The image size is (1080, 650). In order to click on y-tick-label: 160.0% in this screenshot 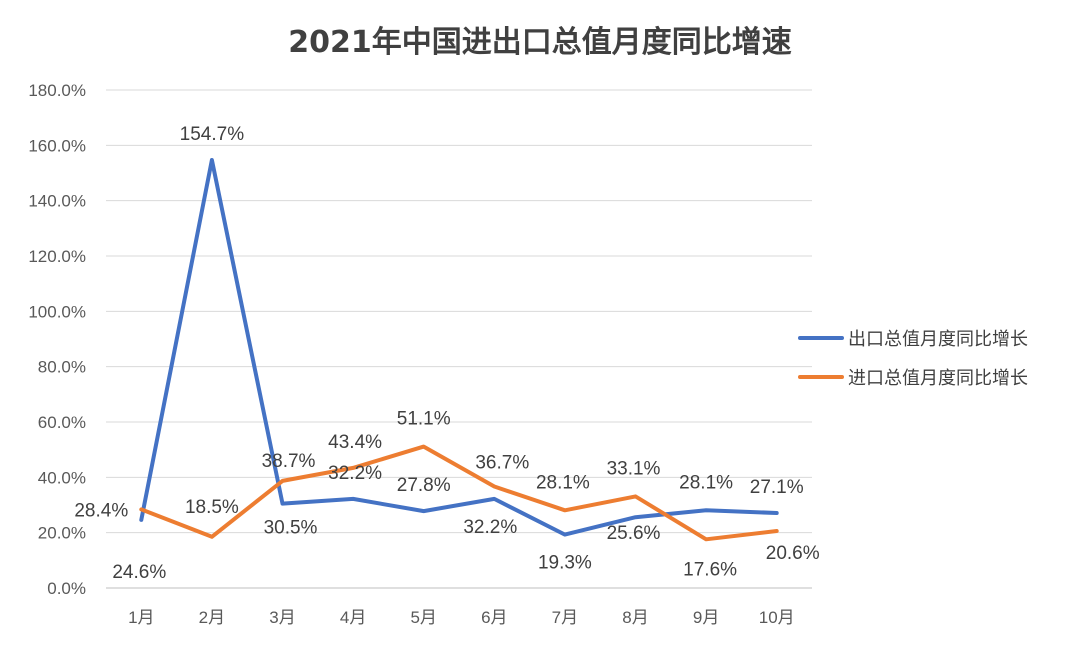, I will do `click(57, 145)`.